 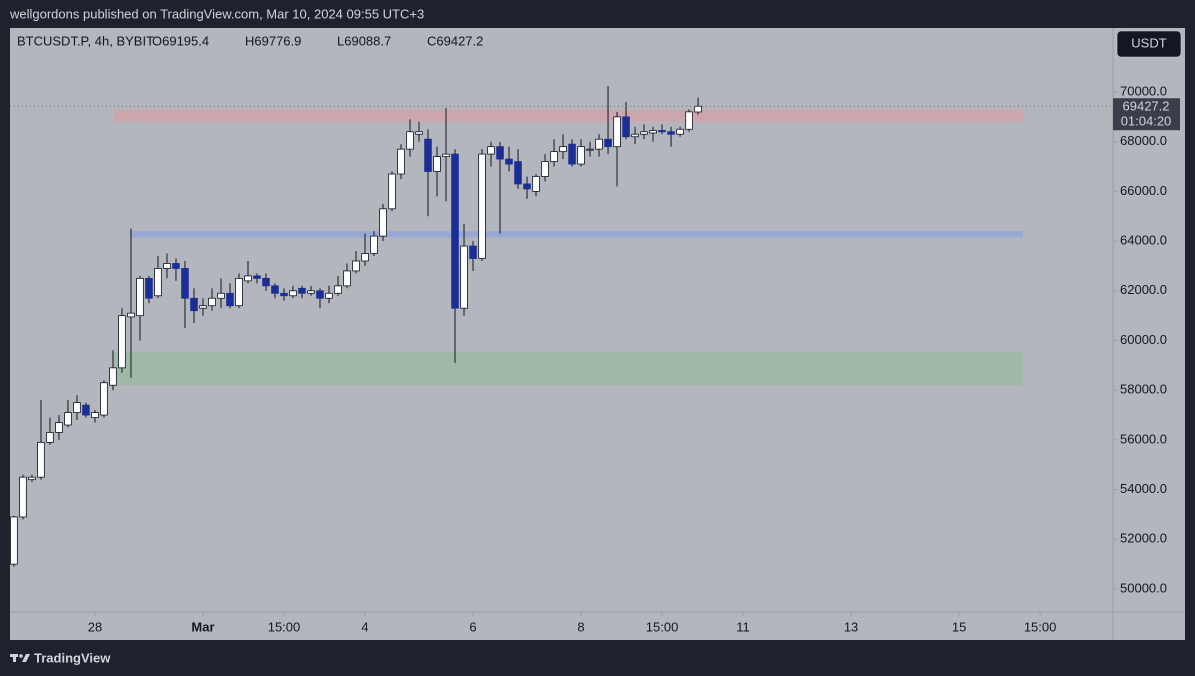 I want to click on countdown-label: 01:04:20, so click(x=1146, y=121).